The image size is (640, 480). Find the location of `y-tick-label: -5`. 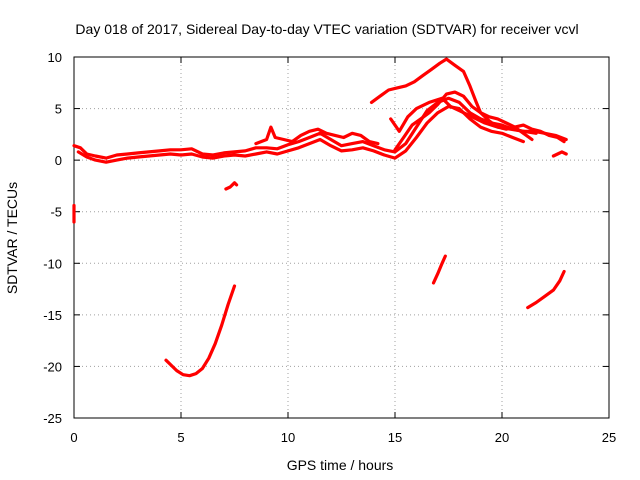

y-tick-label: -5 is located at coordinates (56, 212).